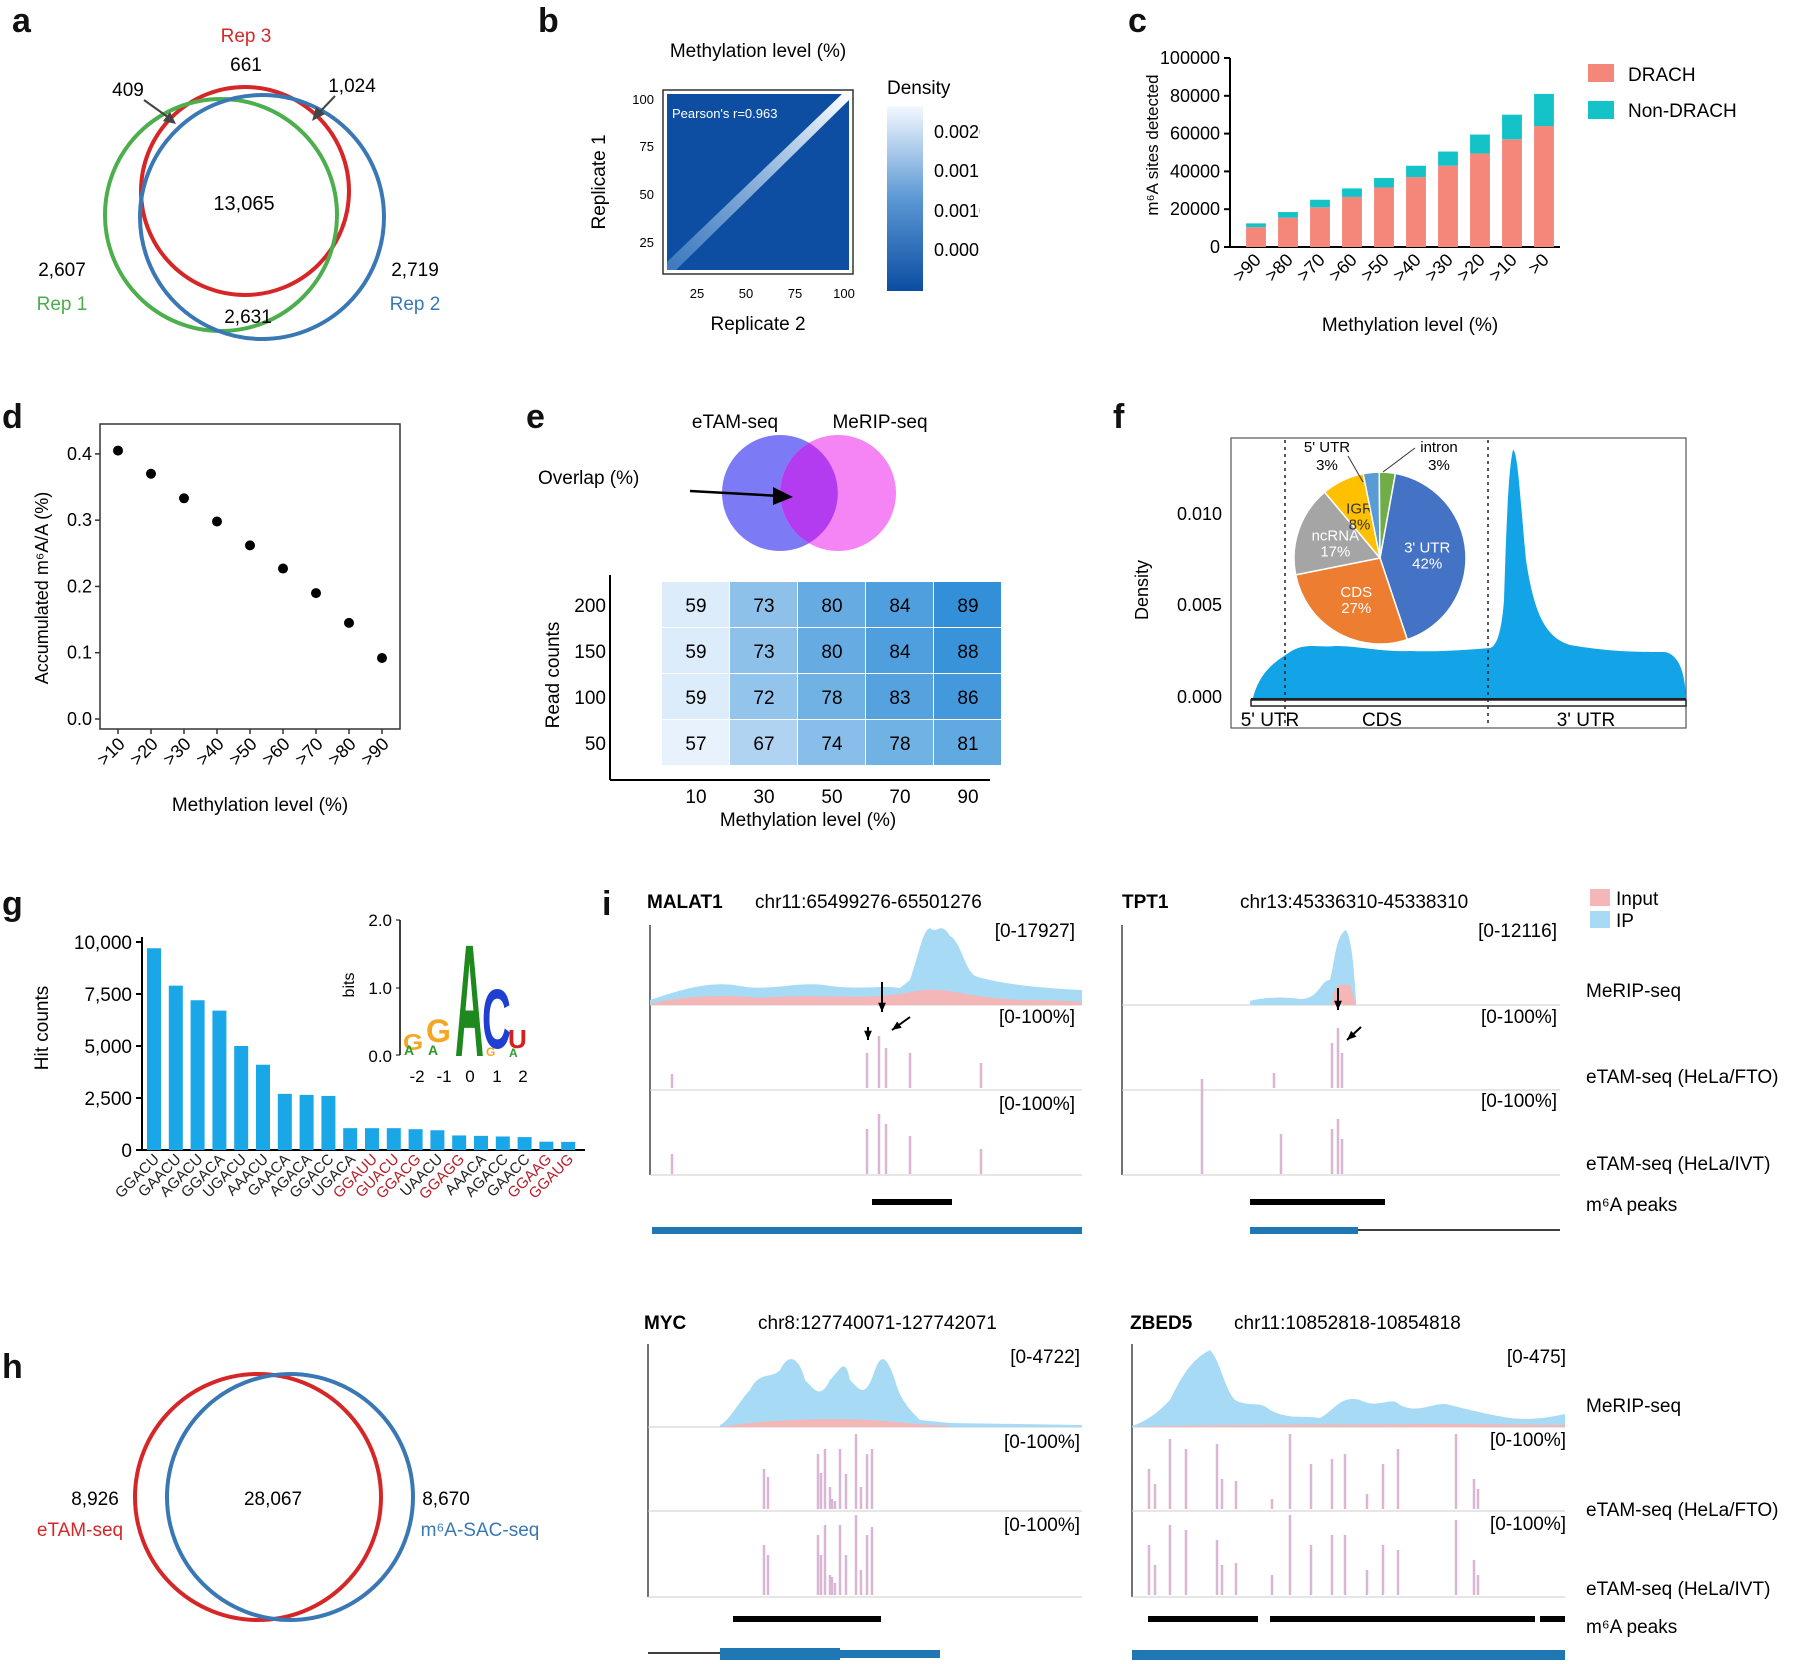 The width and height of the screenshot is (1800, 1664). I want to click on b-ylabel: Replicate 1, so click(599, 181).